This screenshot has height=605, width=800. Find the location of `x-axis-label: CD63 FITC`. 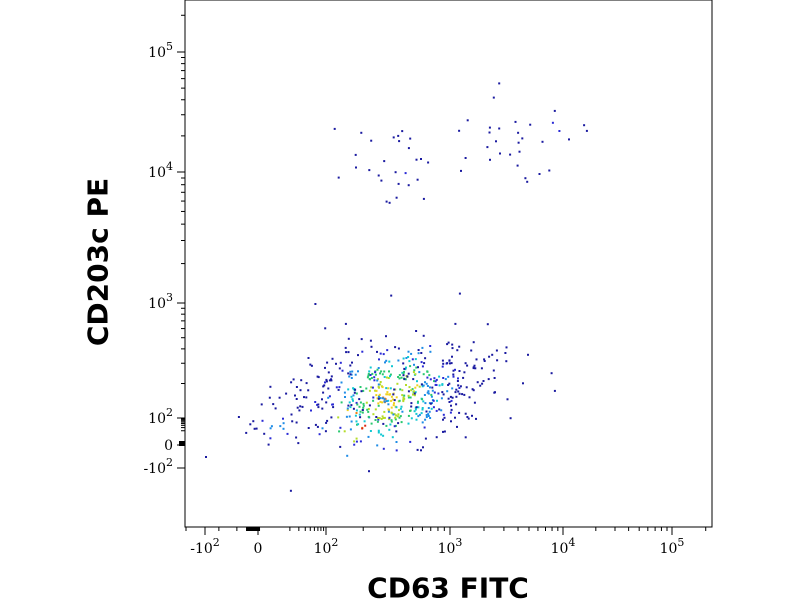

x-axis-label: CD63 FITC is located at coordinates (448, 588).